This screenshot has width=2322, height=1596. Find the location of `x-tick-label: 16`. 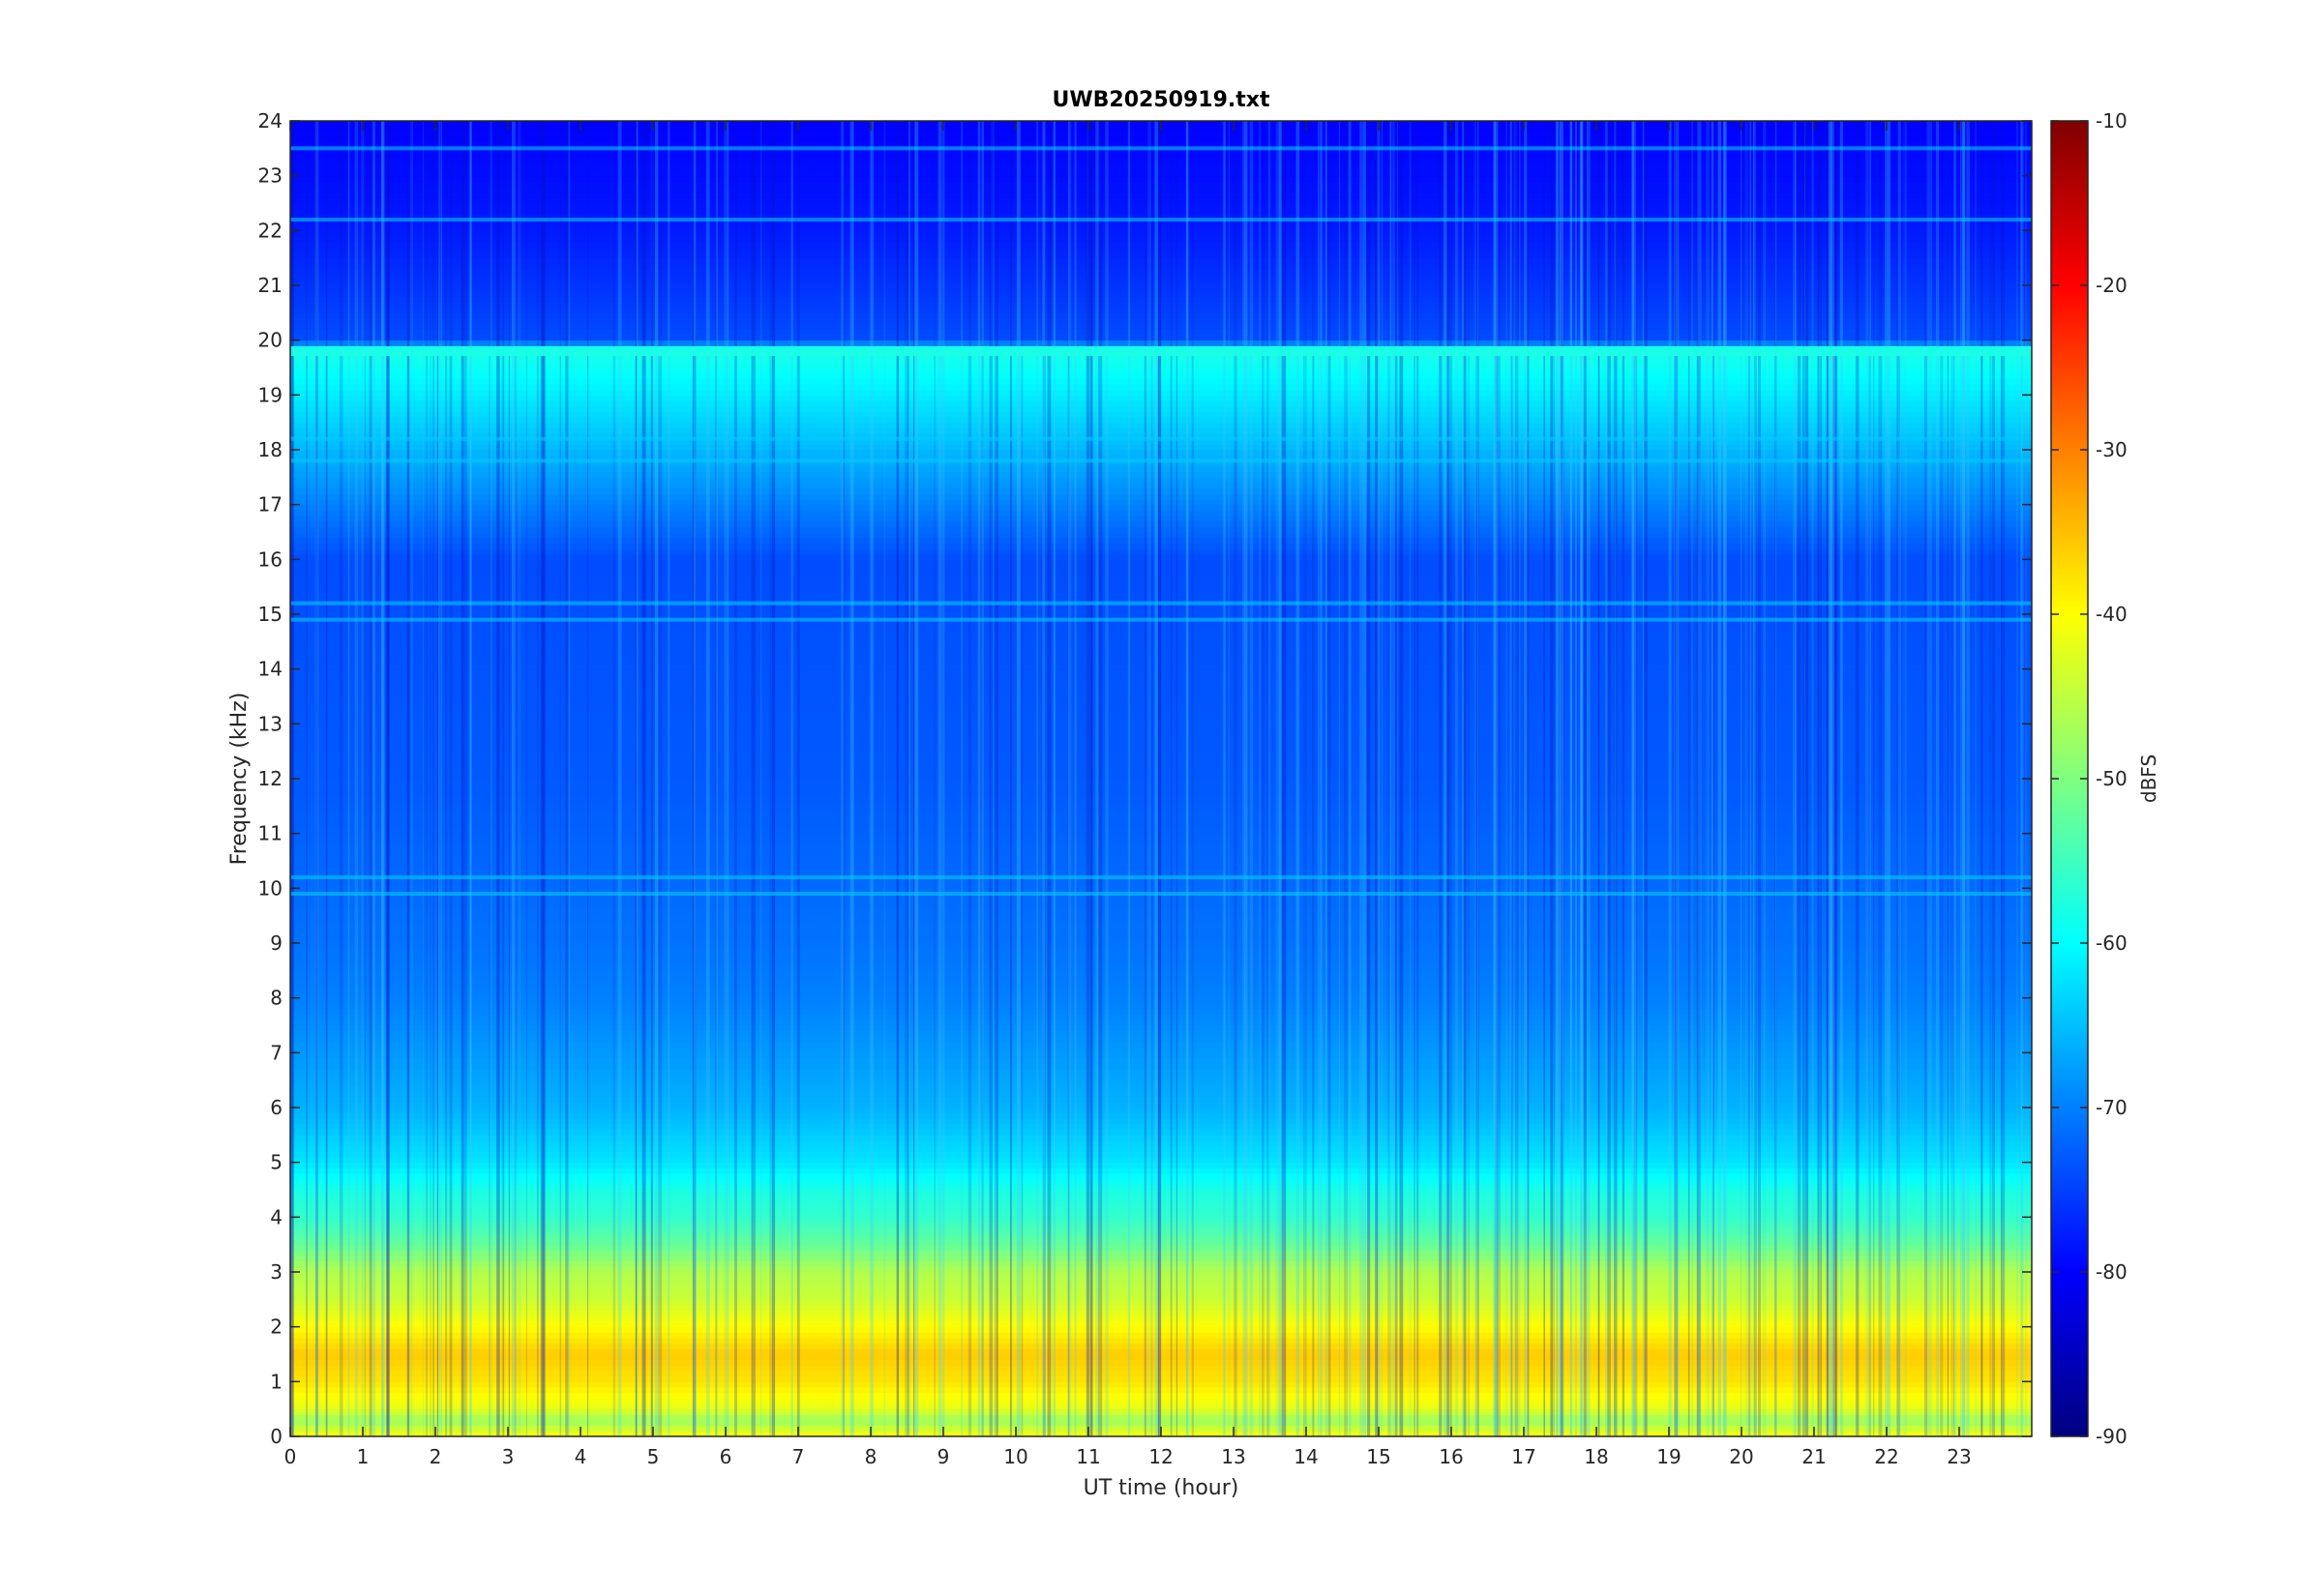

x-tick-label: 16 is located at coordinates (1451, 1456).